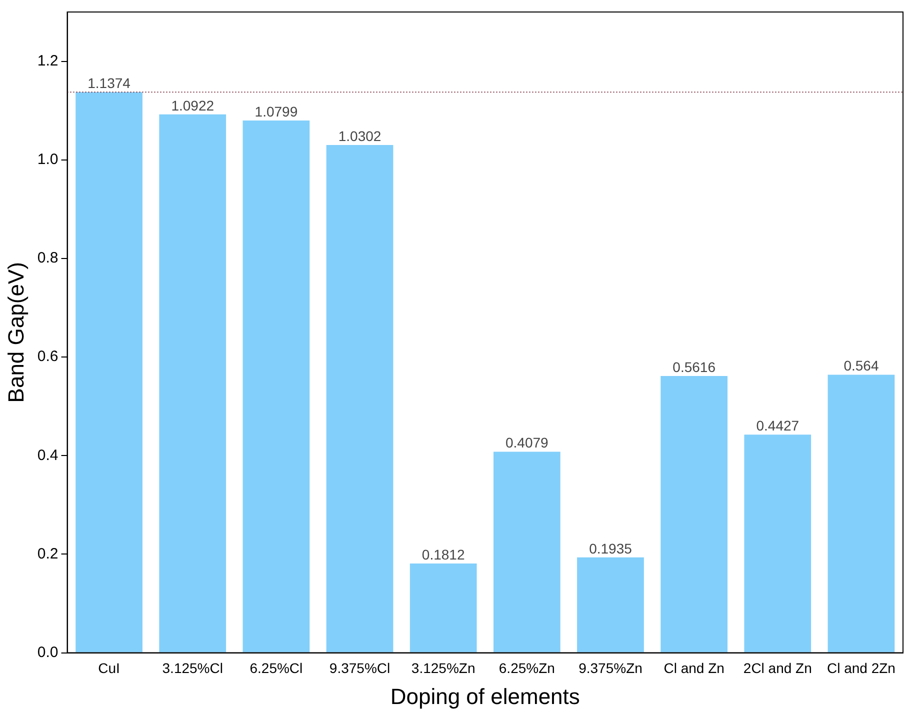 The width and height of the screenshot is (907, 715). Describe the element at coordinates (47, 455) in the screenshot. I see `y-tick-label: 0.4` at that location.